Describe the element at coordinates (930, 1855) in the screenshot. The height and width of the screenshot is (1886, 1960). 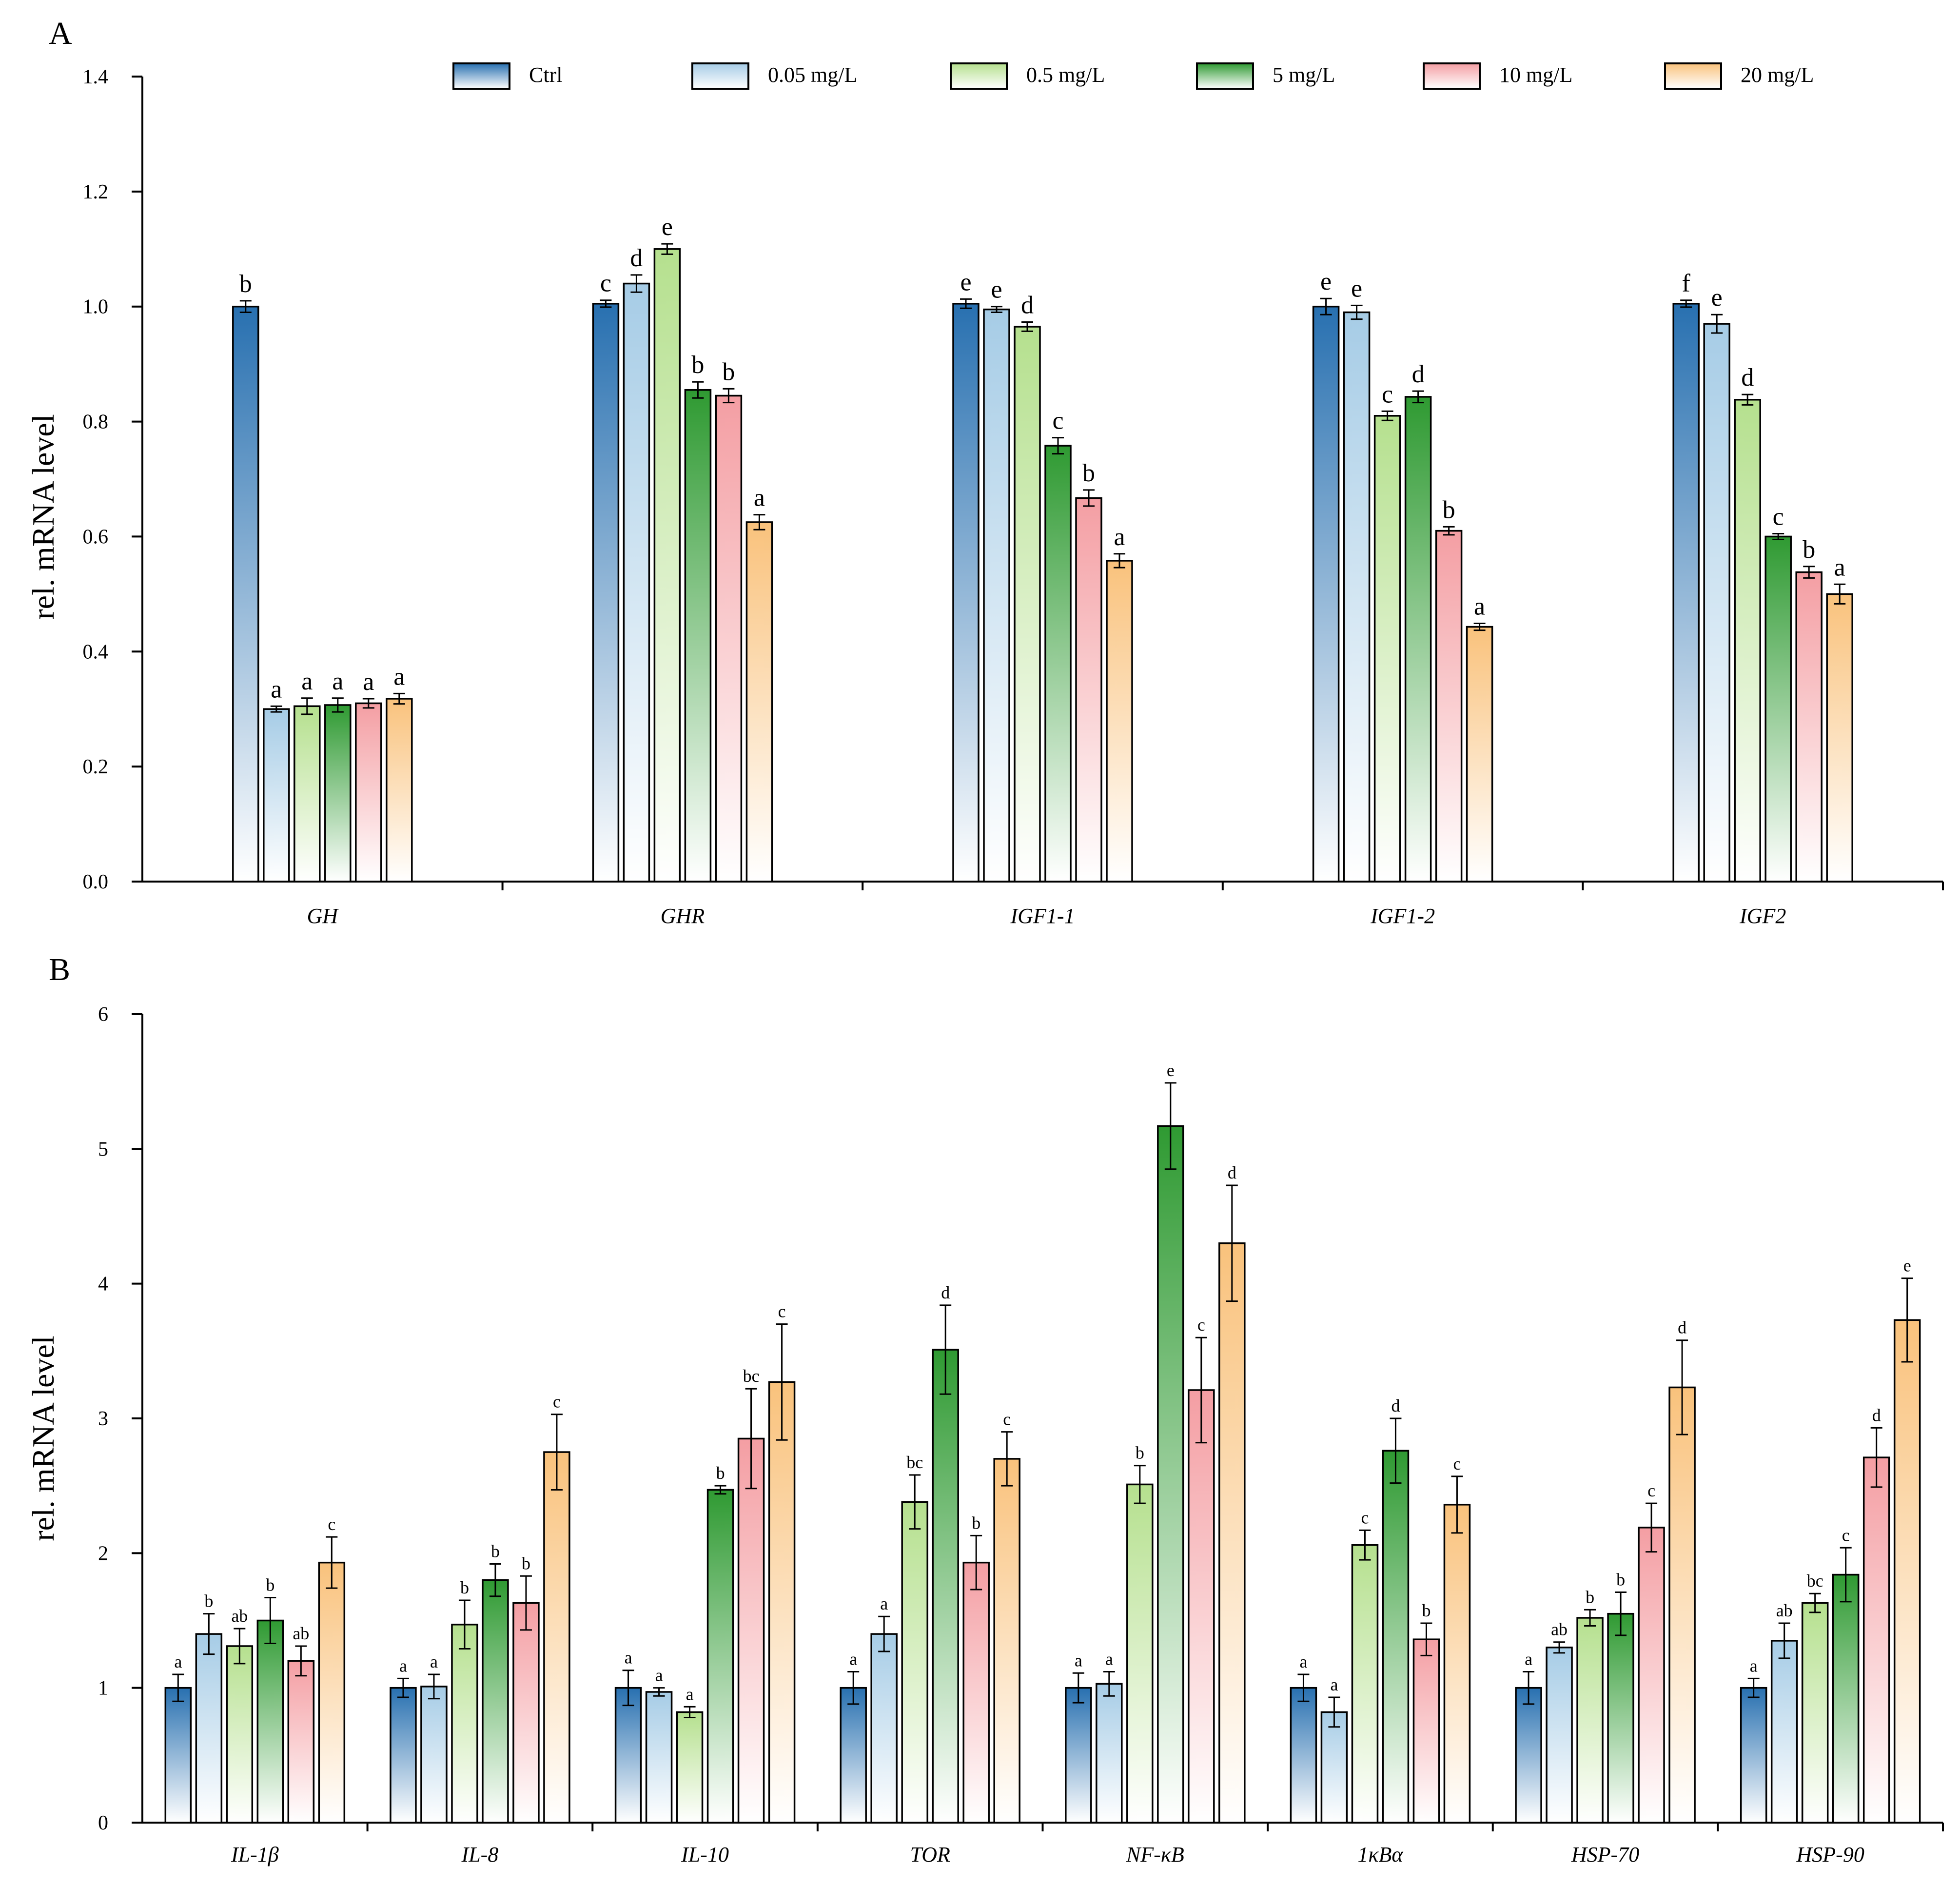
I see `x-category-label: TOR` at that location.